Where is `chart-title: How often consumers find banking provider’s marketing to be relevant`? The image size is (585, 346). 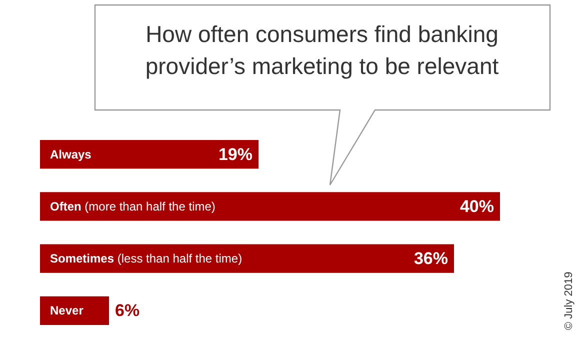
chart-title: How often consumers find banking provider’s marketing to be relevant is located at coordinates (322, 50).